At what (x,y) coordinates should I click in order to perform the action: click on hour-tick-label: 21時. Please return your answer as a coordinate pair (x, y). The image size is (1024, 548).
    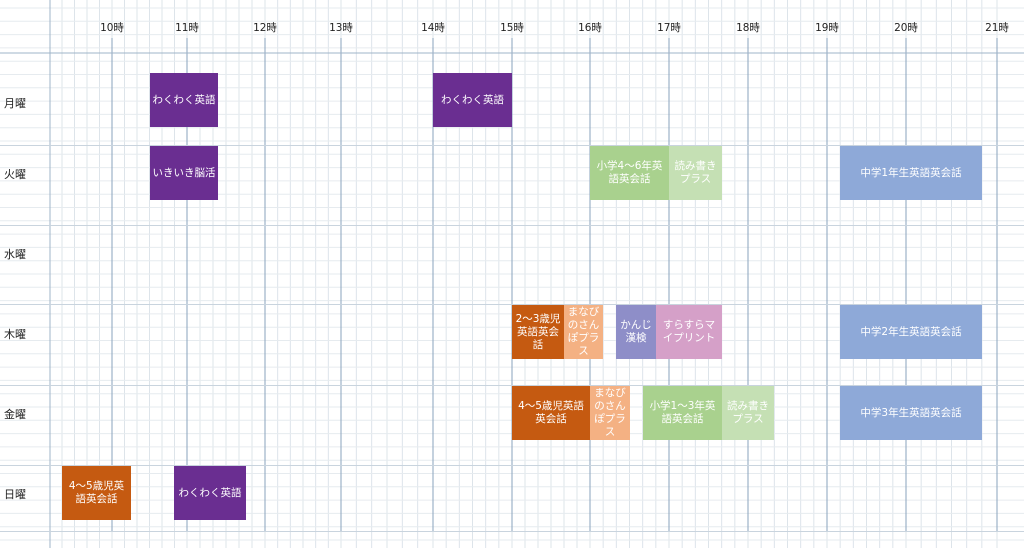
    Looking at the image, I should click on (997, 28).